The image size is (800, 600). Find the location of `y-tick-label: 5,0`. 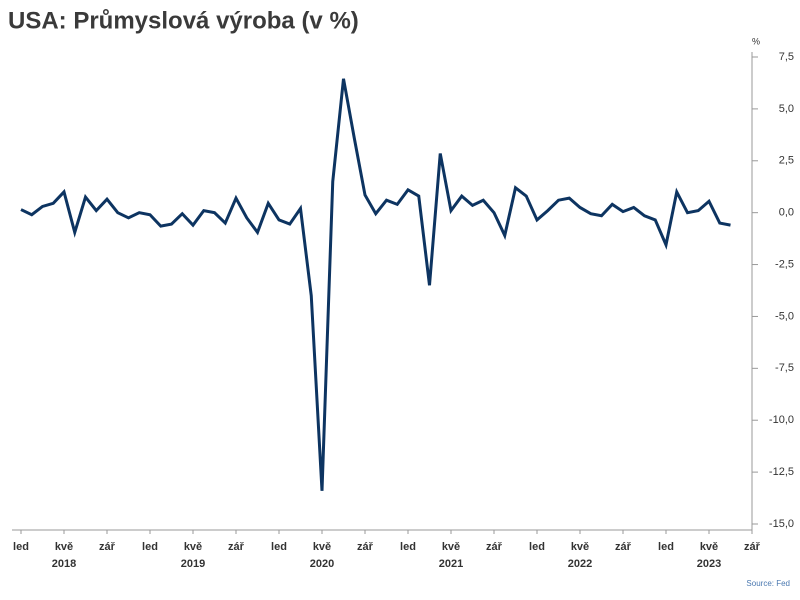

y-tick-label: 5,0 is located at coordinates (786, 109).